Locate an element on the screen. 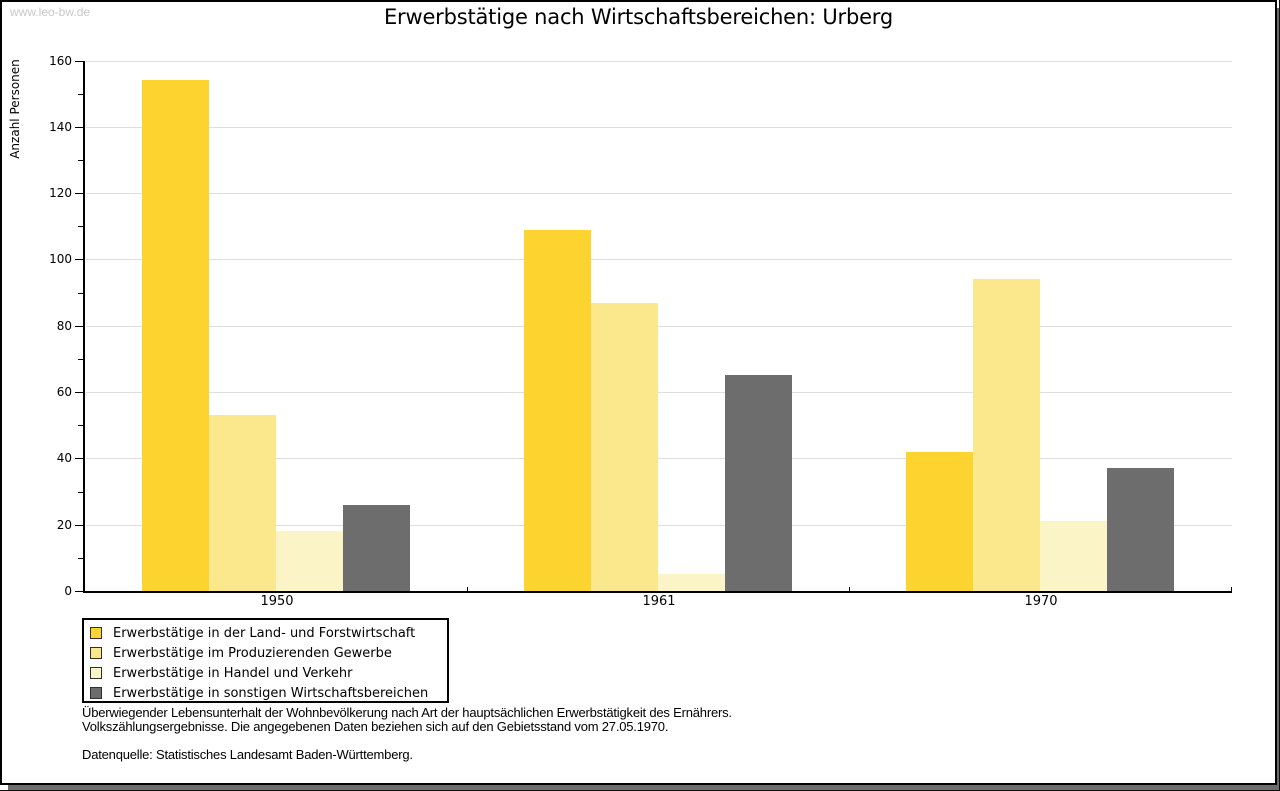  x-category-label: 1950 is located at coordinates (277, 601).